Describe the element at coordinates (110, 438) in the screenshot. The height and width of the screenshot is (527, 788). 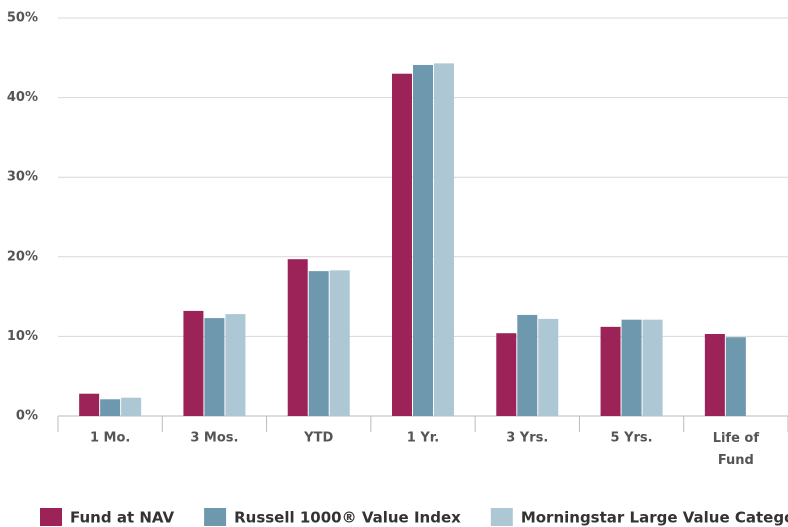
I see `x-tick-label: 1 Mo.` at that location.